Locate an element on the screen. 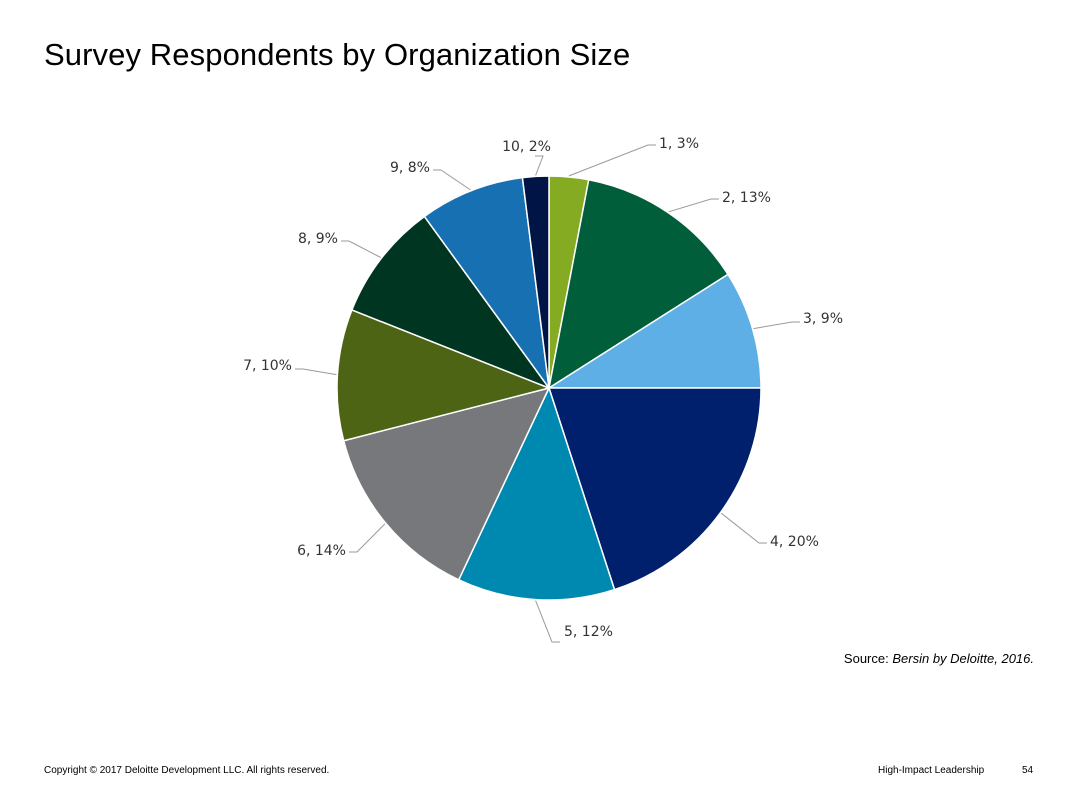  slice-label-6: 6, 14% is located at coordinates (321, 551).